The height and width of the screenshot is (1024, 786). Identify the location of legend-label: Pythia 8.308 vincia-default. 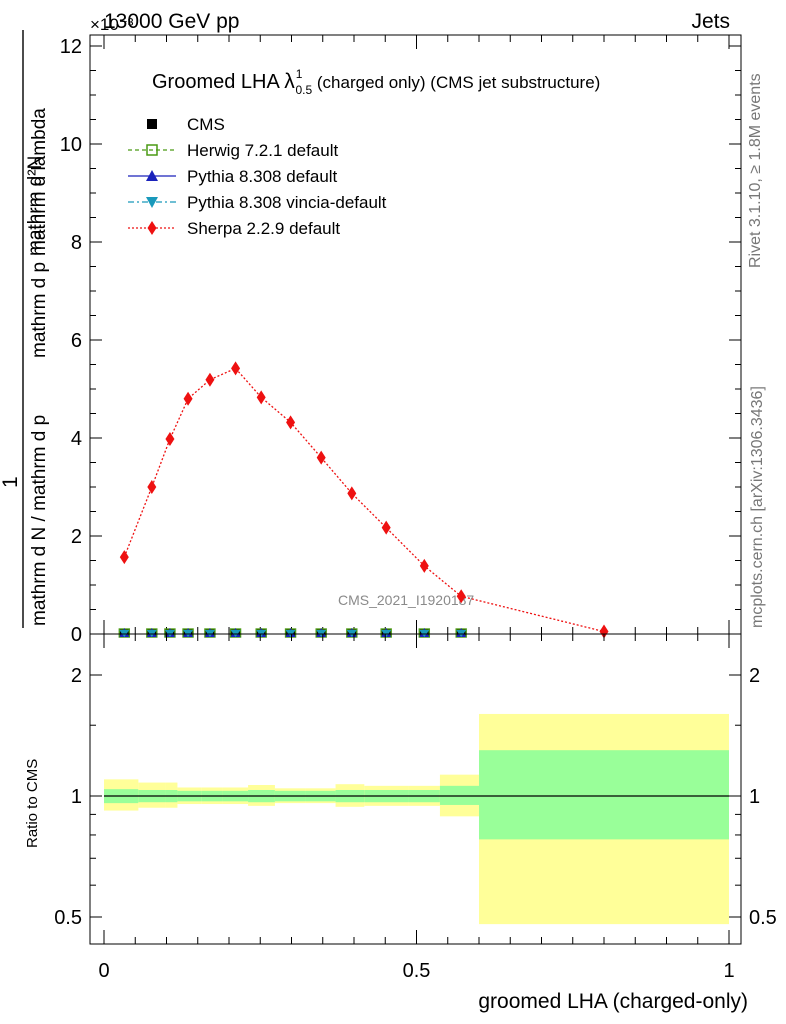
(287, 202).